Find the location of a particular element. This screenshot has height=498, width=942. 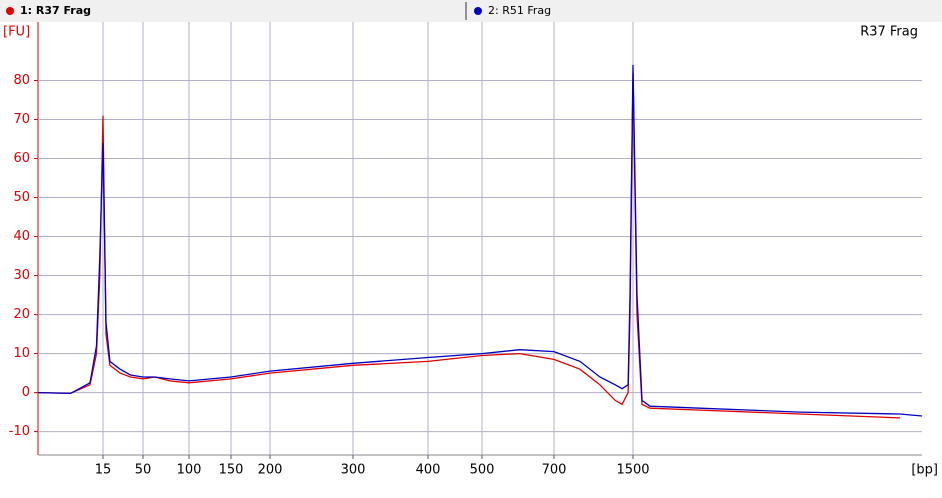

y-tick-label: 70 is located at coordinates (21, 119).